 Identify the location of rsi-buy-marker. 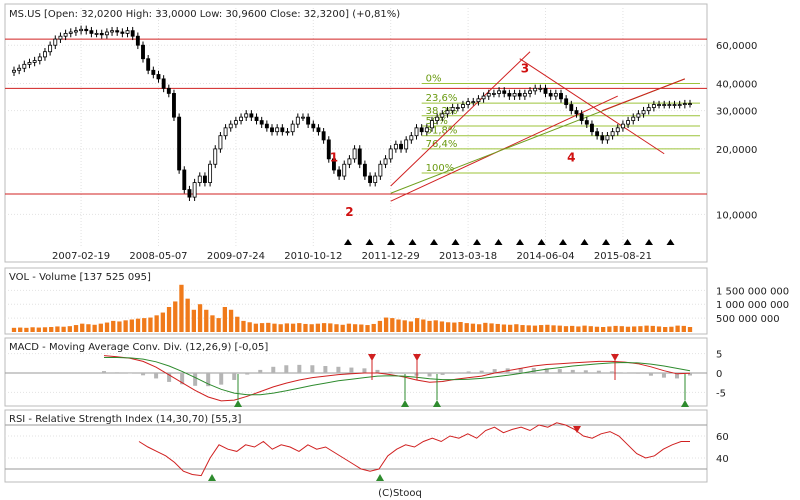
(212, 477).